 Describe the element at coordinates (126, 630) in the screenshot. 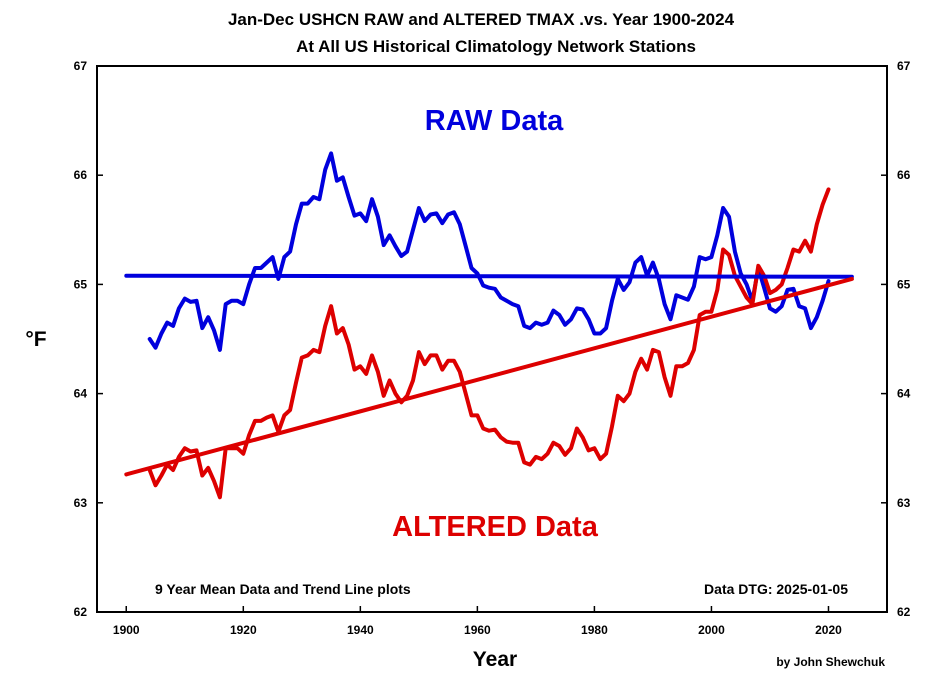

I see `x-tick-label: 1900` at that location.